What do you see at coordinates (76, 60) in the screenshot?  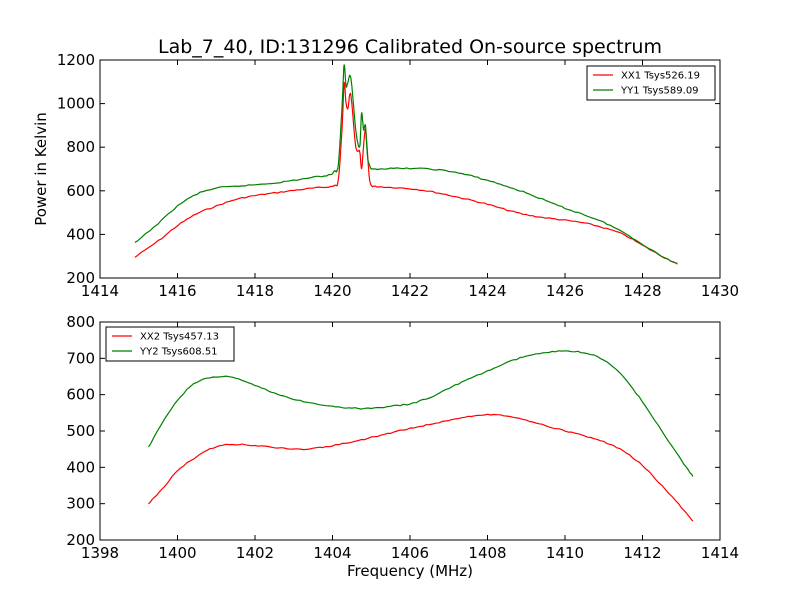 I see `upper-y-tick-label: 1200` at bounding box center [76, 60].